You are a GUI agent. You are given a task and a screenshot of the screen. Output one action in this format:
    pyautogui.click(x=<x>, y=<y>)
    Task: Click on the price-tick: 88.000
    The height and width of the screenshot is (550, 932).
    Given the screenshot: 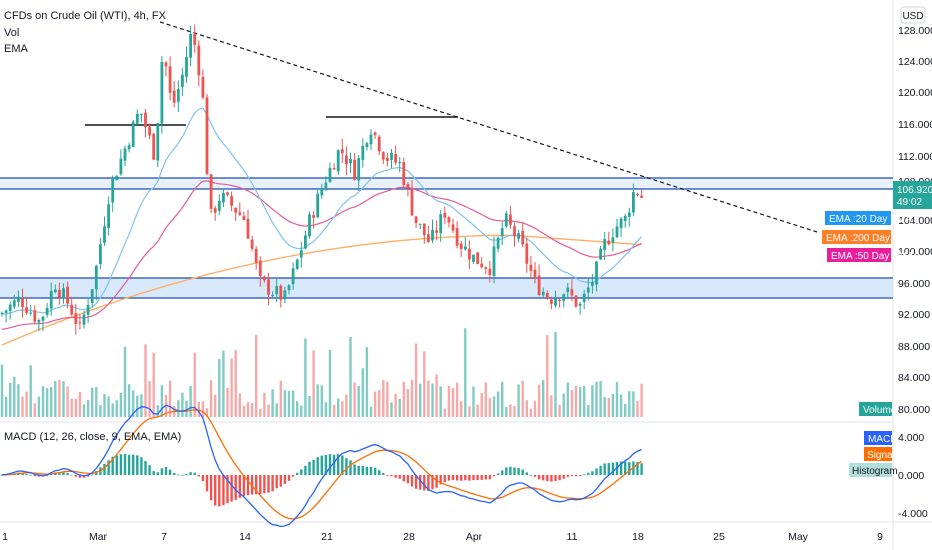 What is the action you would take?
    pyautogui.click(x=914, y=347)
    